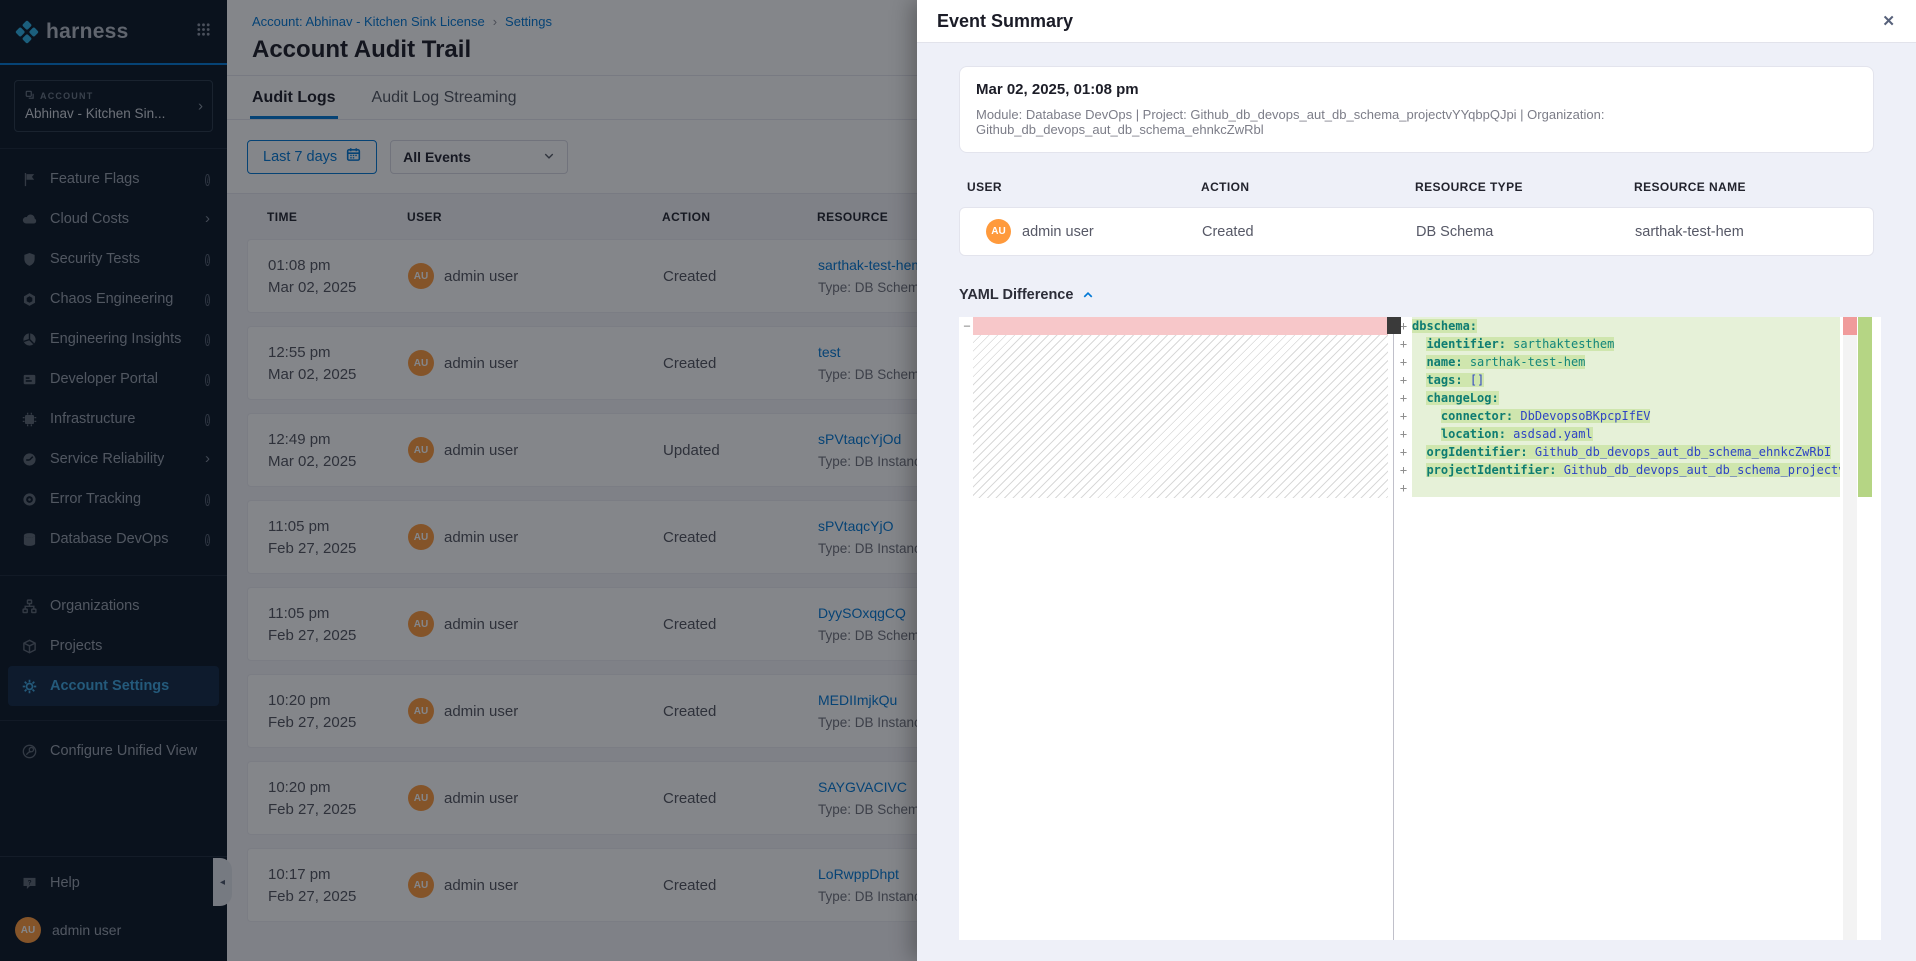  What do you see at coordinates (1689, 231) in the screenshot?
I see `summary-resource-name: sarthak-test-hem` at bounding box center [1689, 231].